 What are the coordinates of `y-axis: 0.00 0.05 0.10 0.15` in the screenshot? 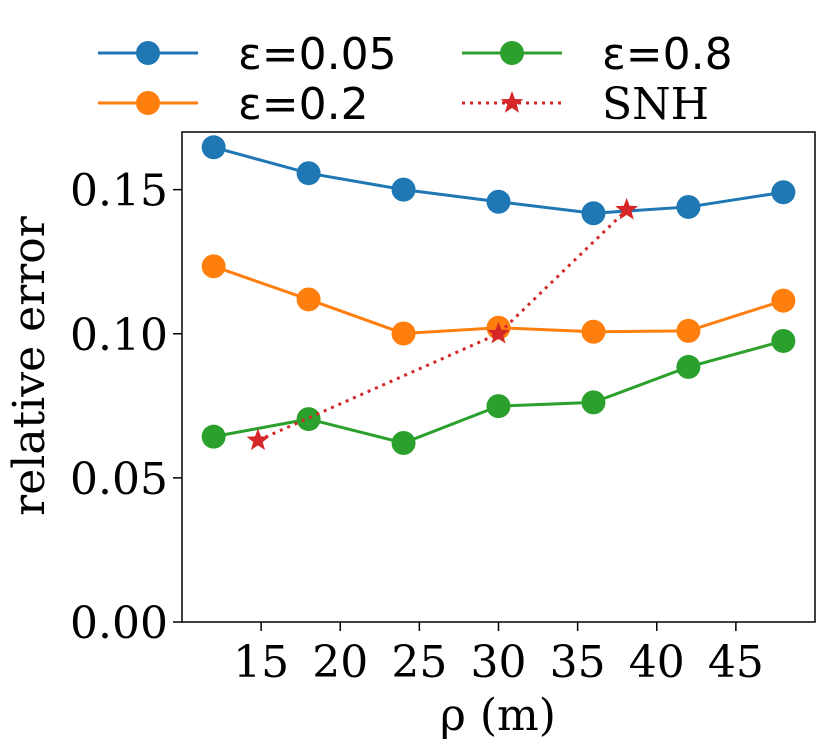 It's located at (126, 407).